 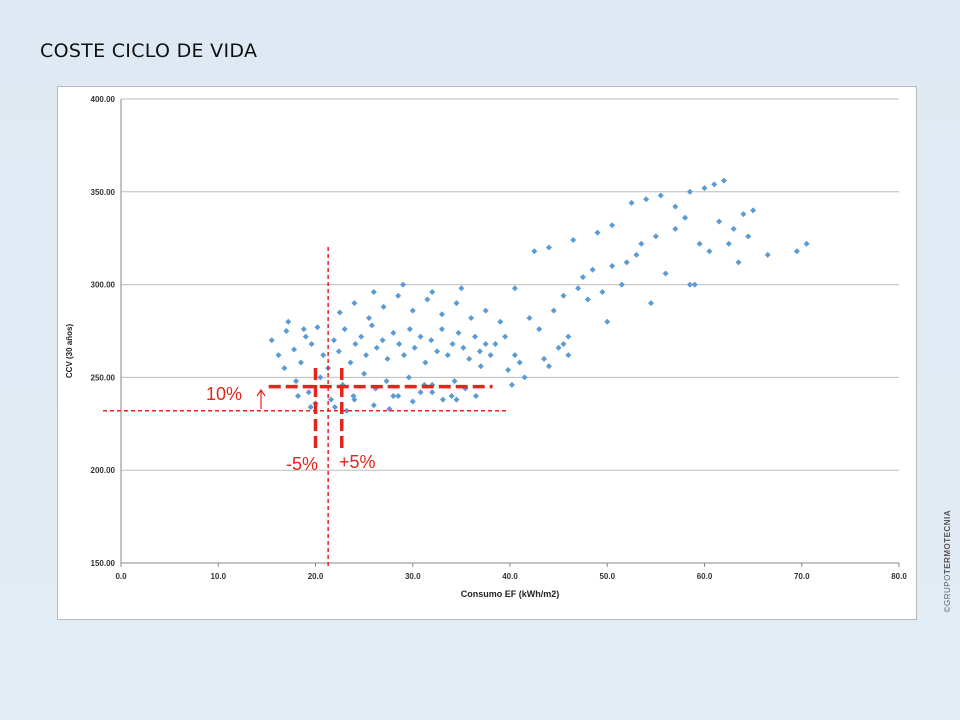 What do you see at coordinates (261, 392) in the screenshot?
I see `up-arrow-head` at bounding box center [261, 392].